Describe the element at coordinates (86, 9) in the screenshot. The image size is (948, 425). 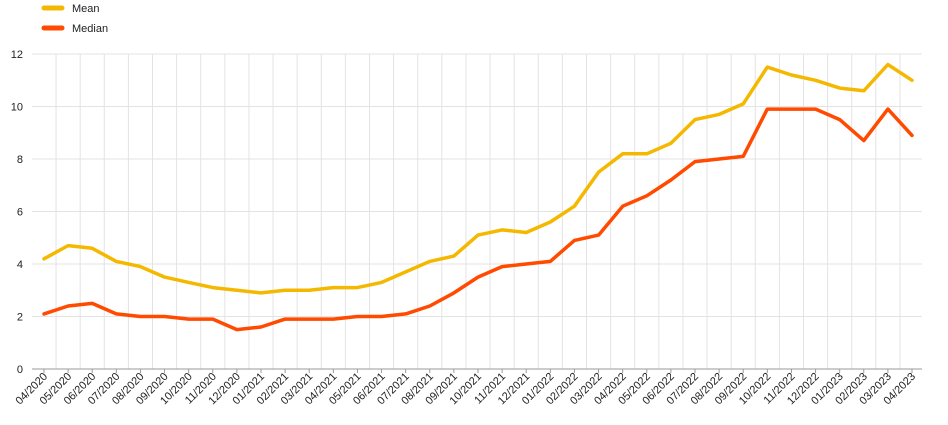
I see `legend-label-mean: Mean` at that location.